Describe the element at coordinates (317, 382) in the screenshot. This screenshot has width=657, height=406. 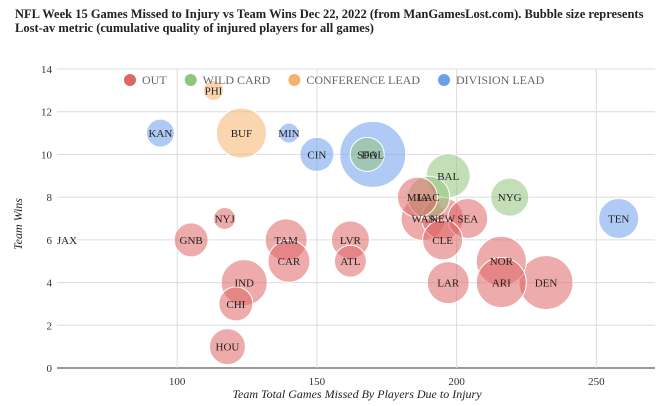
I see `x-tick-label: 150` at that location.